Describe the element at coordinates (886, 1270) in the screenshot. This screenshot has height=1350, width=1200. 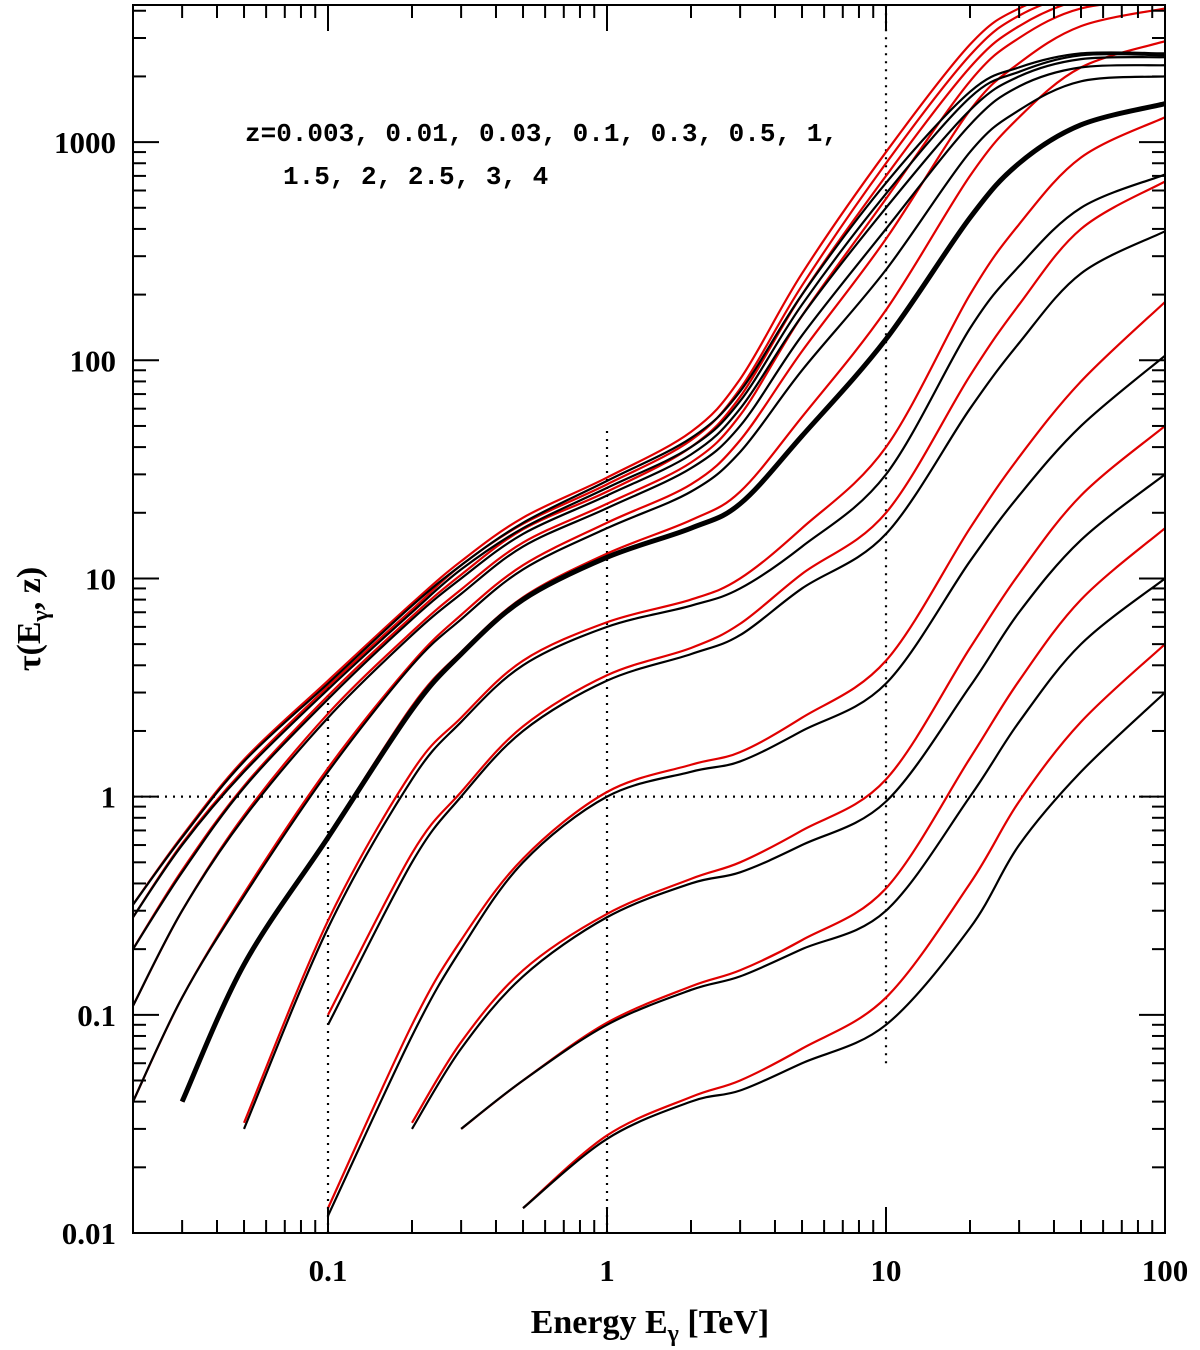
I see `x-tick-label: 10` at that location.